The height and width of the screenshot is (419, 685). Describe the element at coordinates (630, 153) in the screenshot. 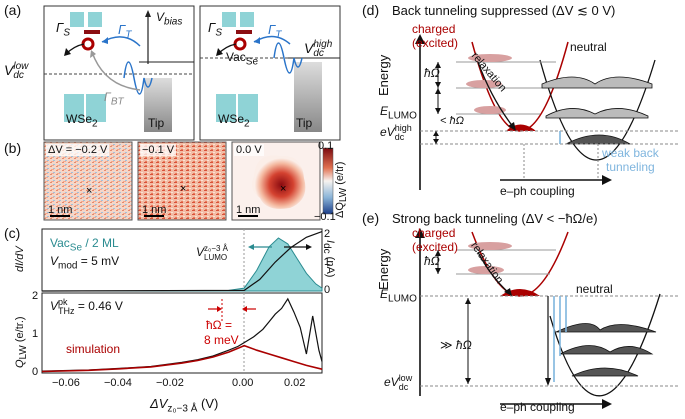

I see `d-weak1: weak back` at that location.